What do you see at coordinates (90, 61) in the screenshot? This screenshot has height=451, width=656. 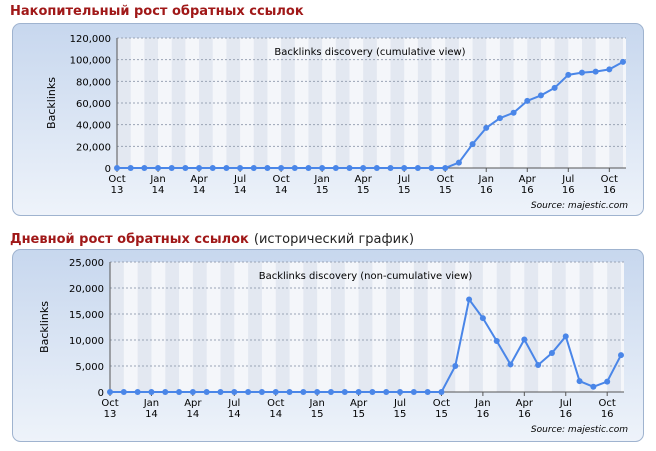 I see `y-tick-label: 100,000` at bounding box center [90, 61].